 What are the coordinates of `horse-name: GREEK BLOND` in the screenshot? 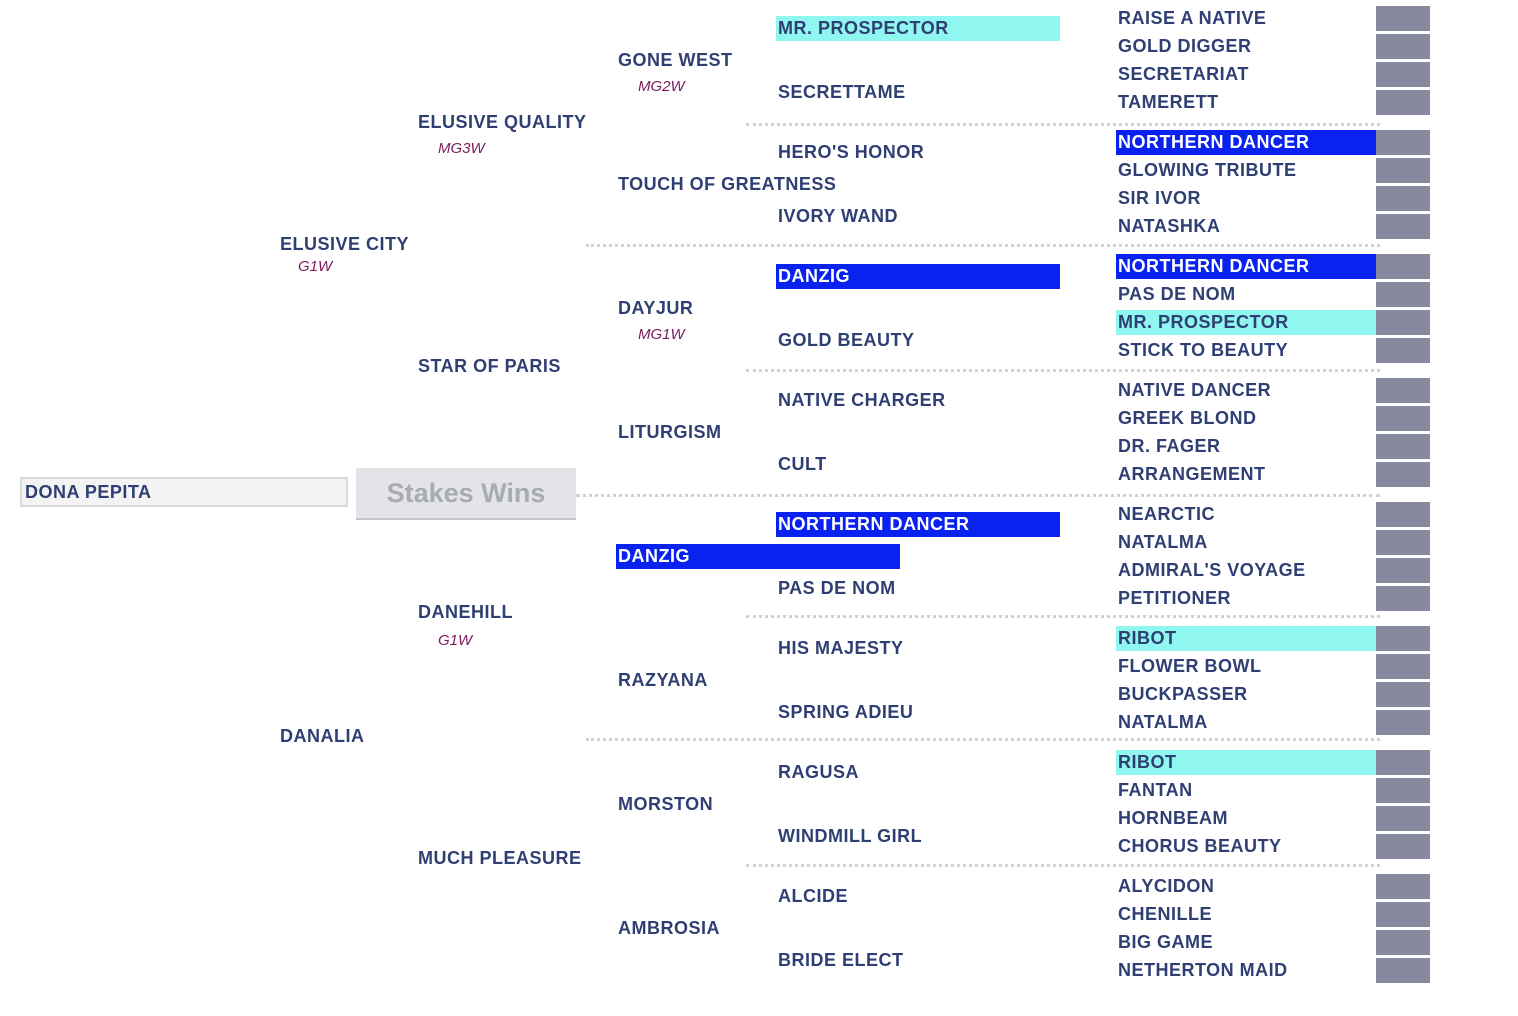 It's located at (1187, 418).